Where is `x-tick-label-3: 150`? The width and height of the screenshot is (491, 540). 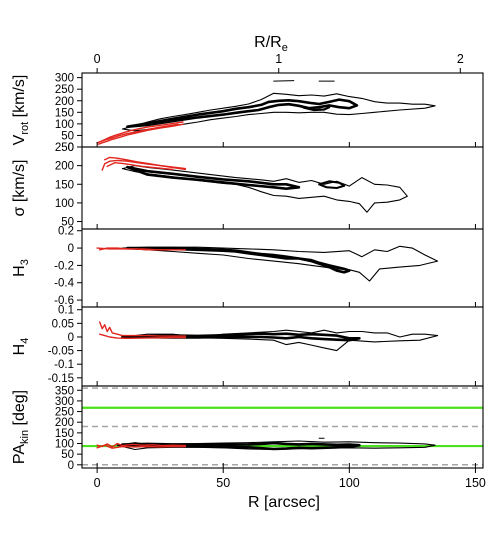 x-tick-label-3: 150 is located at coordinates (475, 483).